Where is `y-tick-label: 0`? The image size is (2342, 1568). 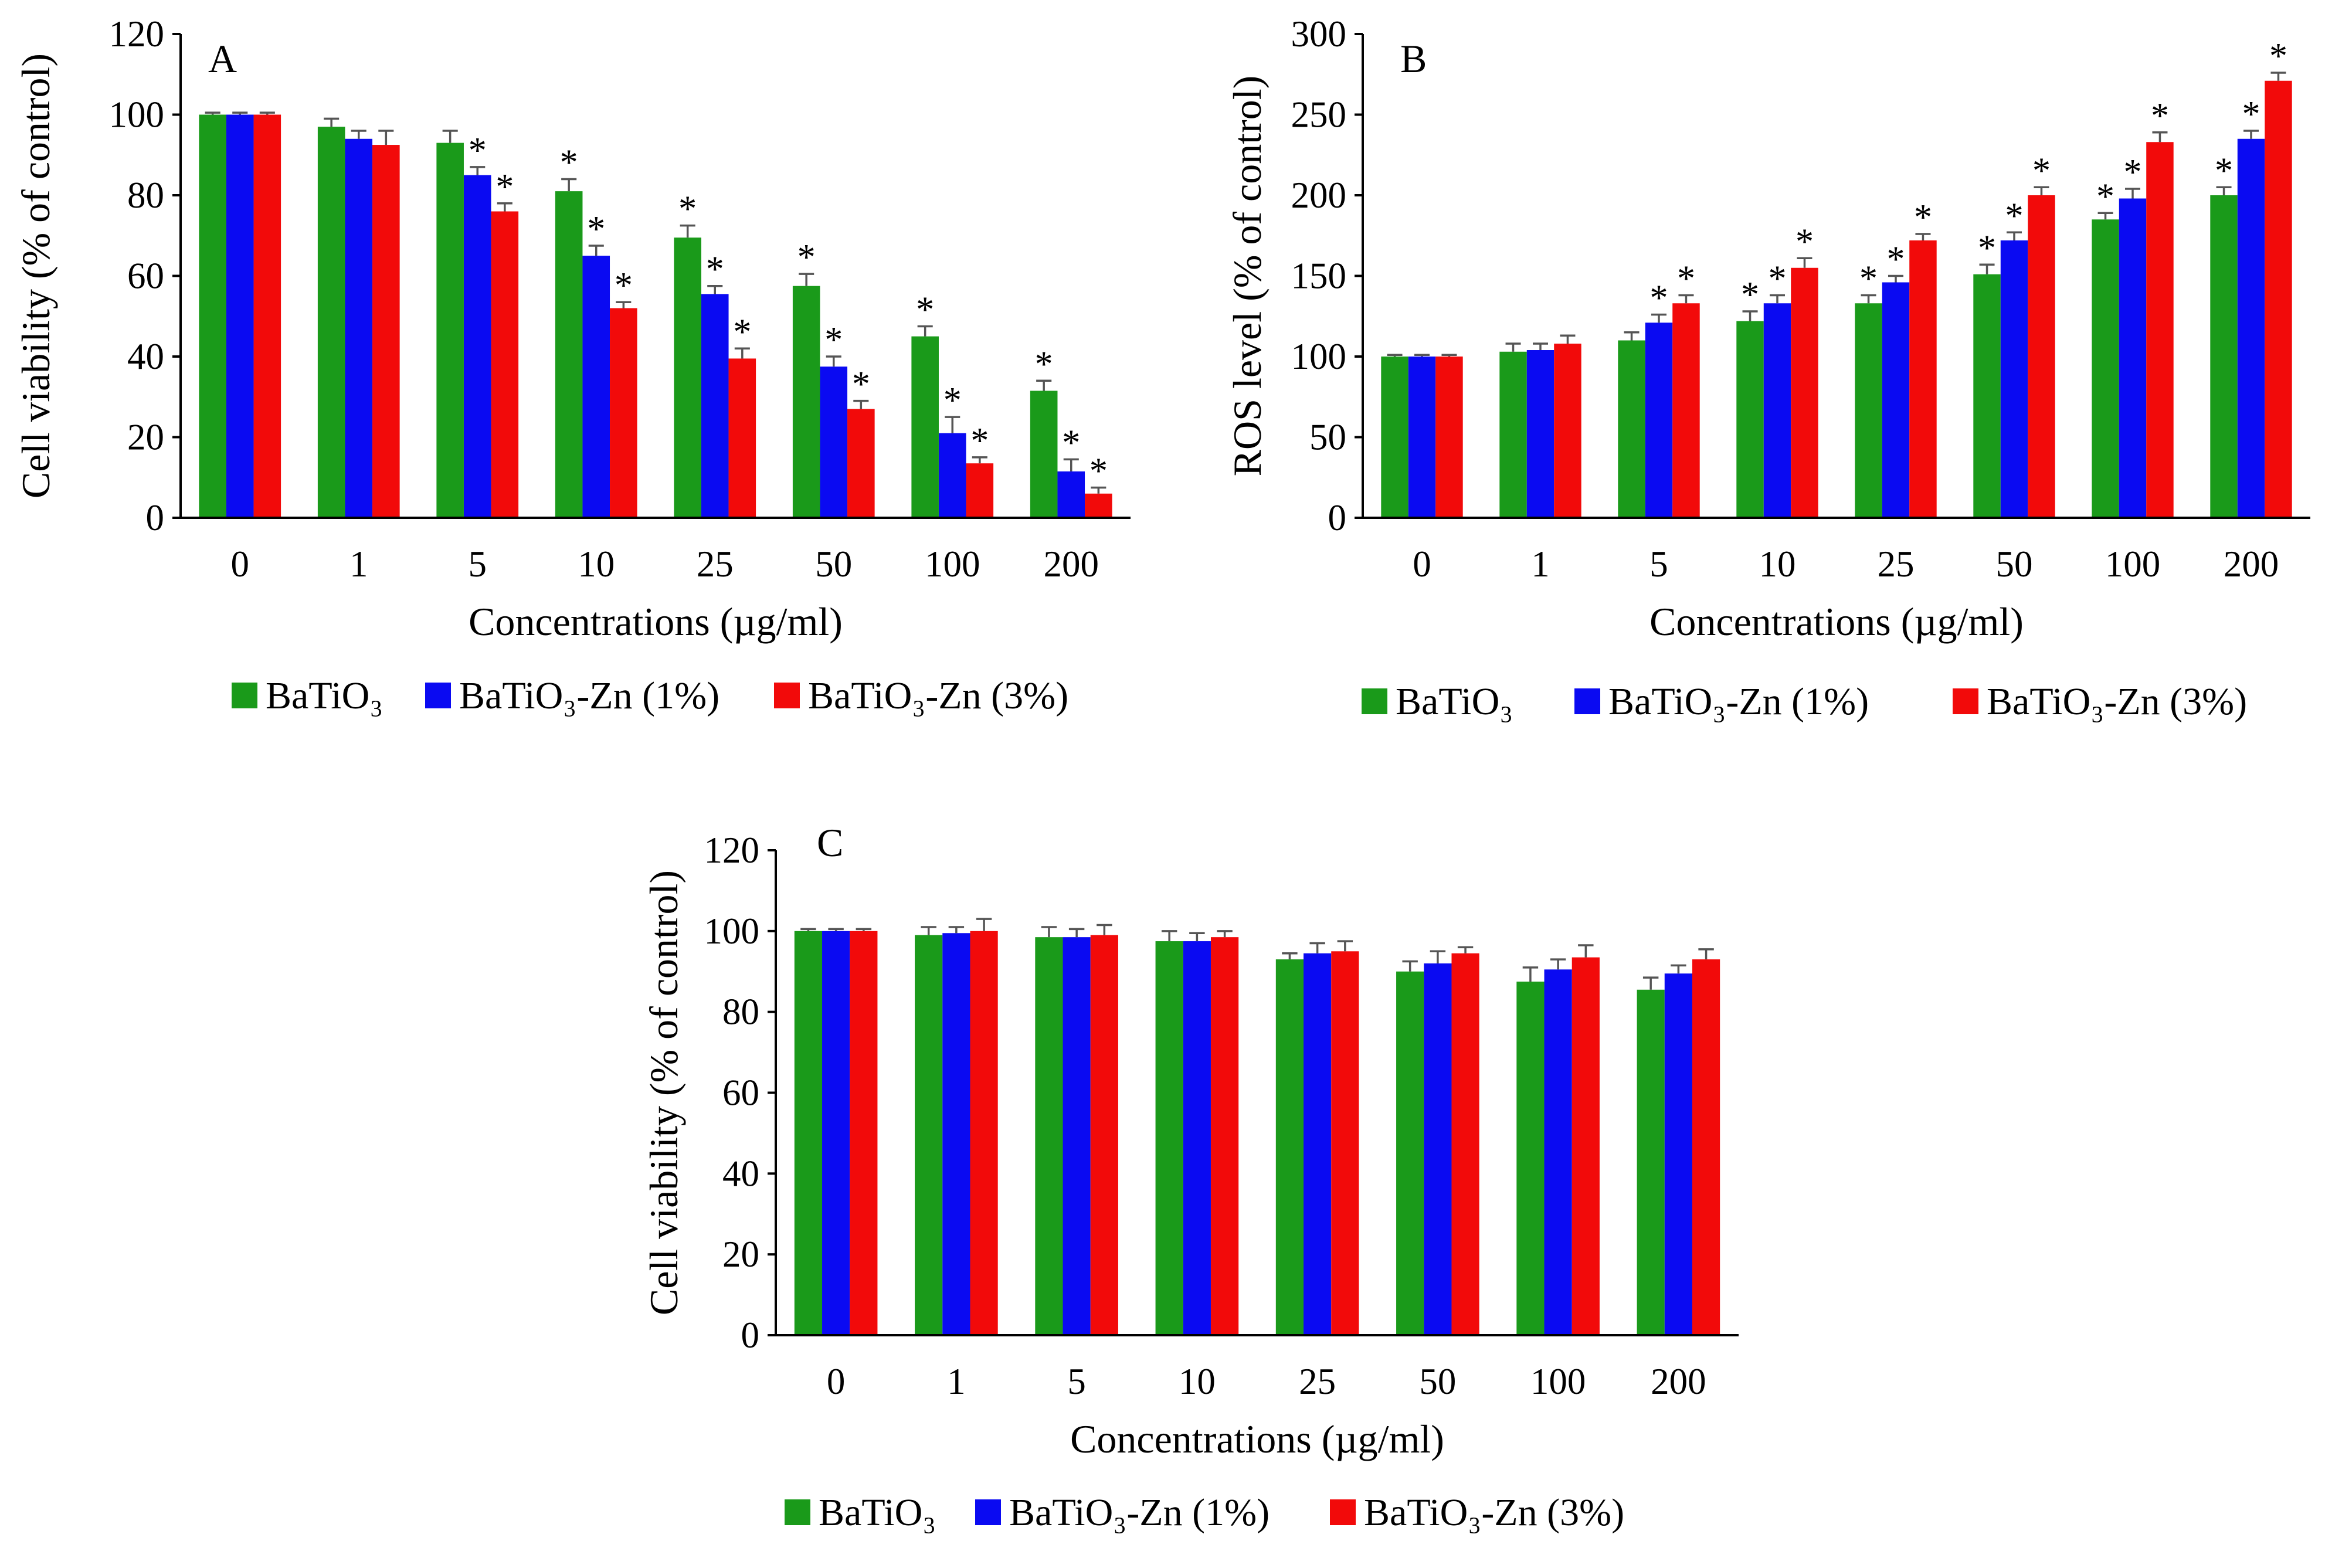
y-tick-label: 0 is located at coordinates (1337, 517).